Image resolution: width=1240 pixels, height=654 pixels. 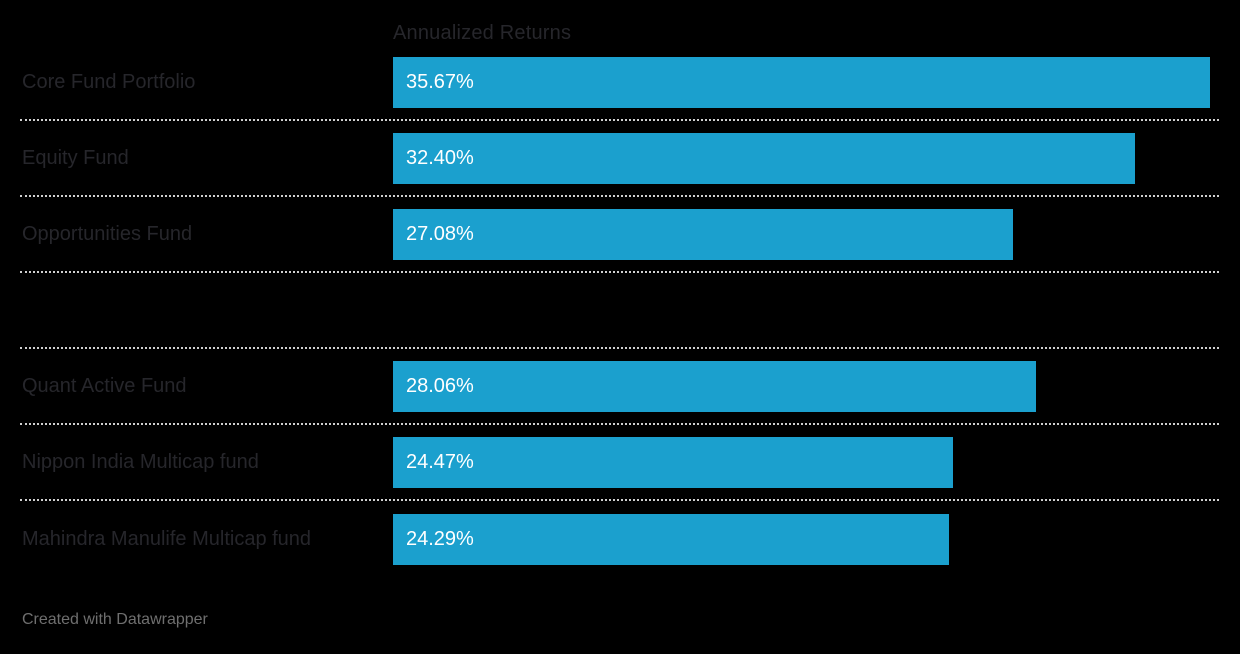 I want to click on bar: 28.06%, so click(x=714, y=386).